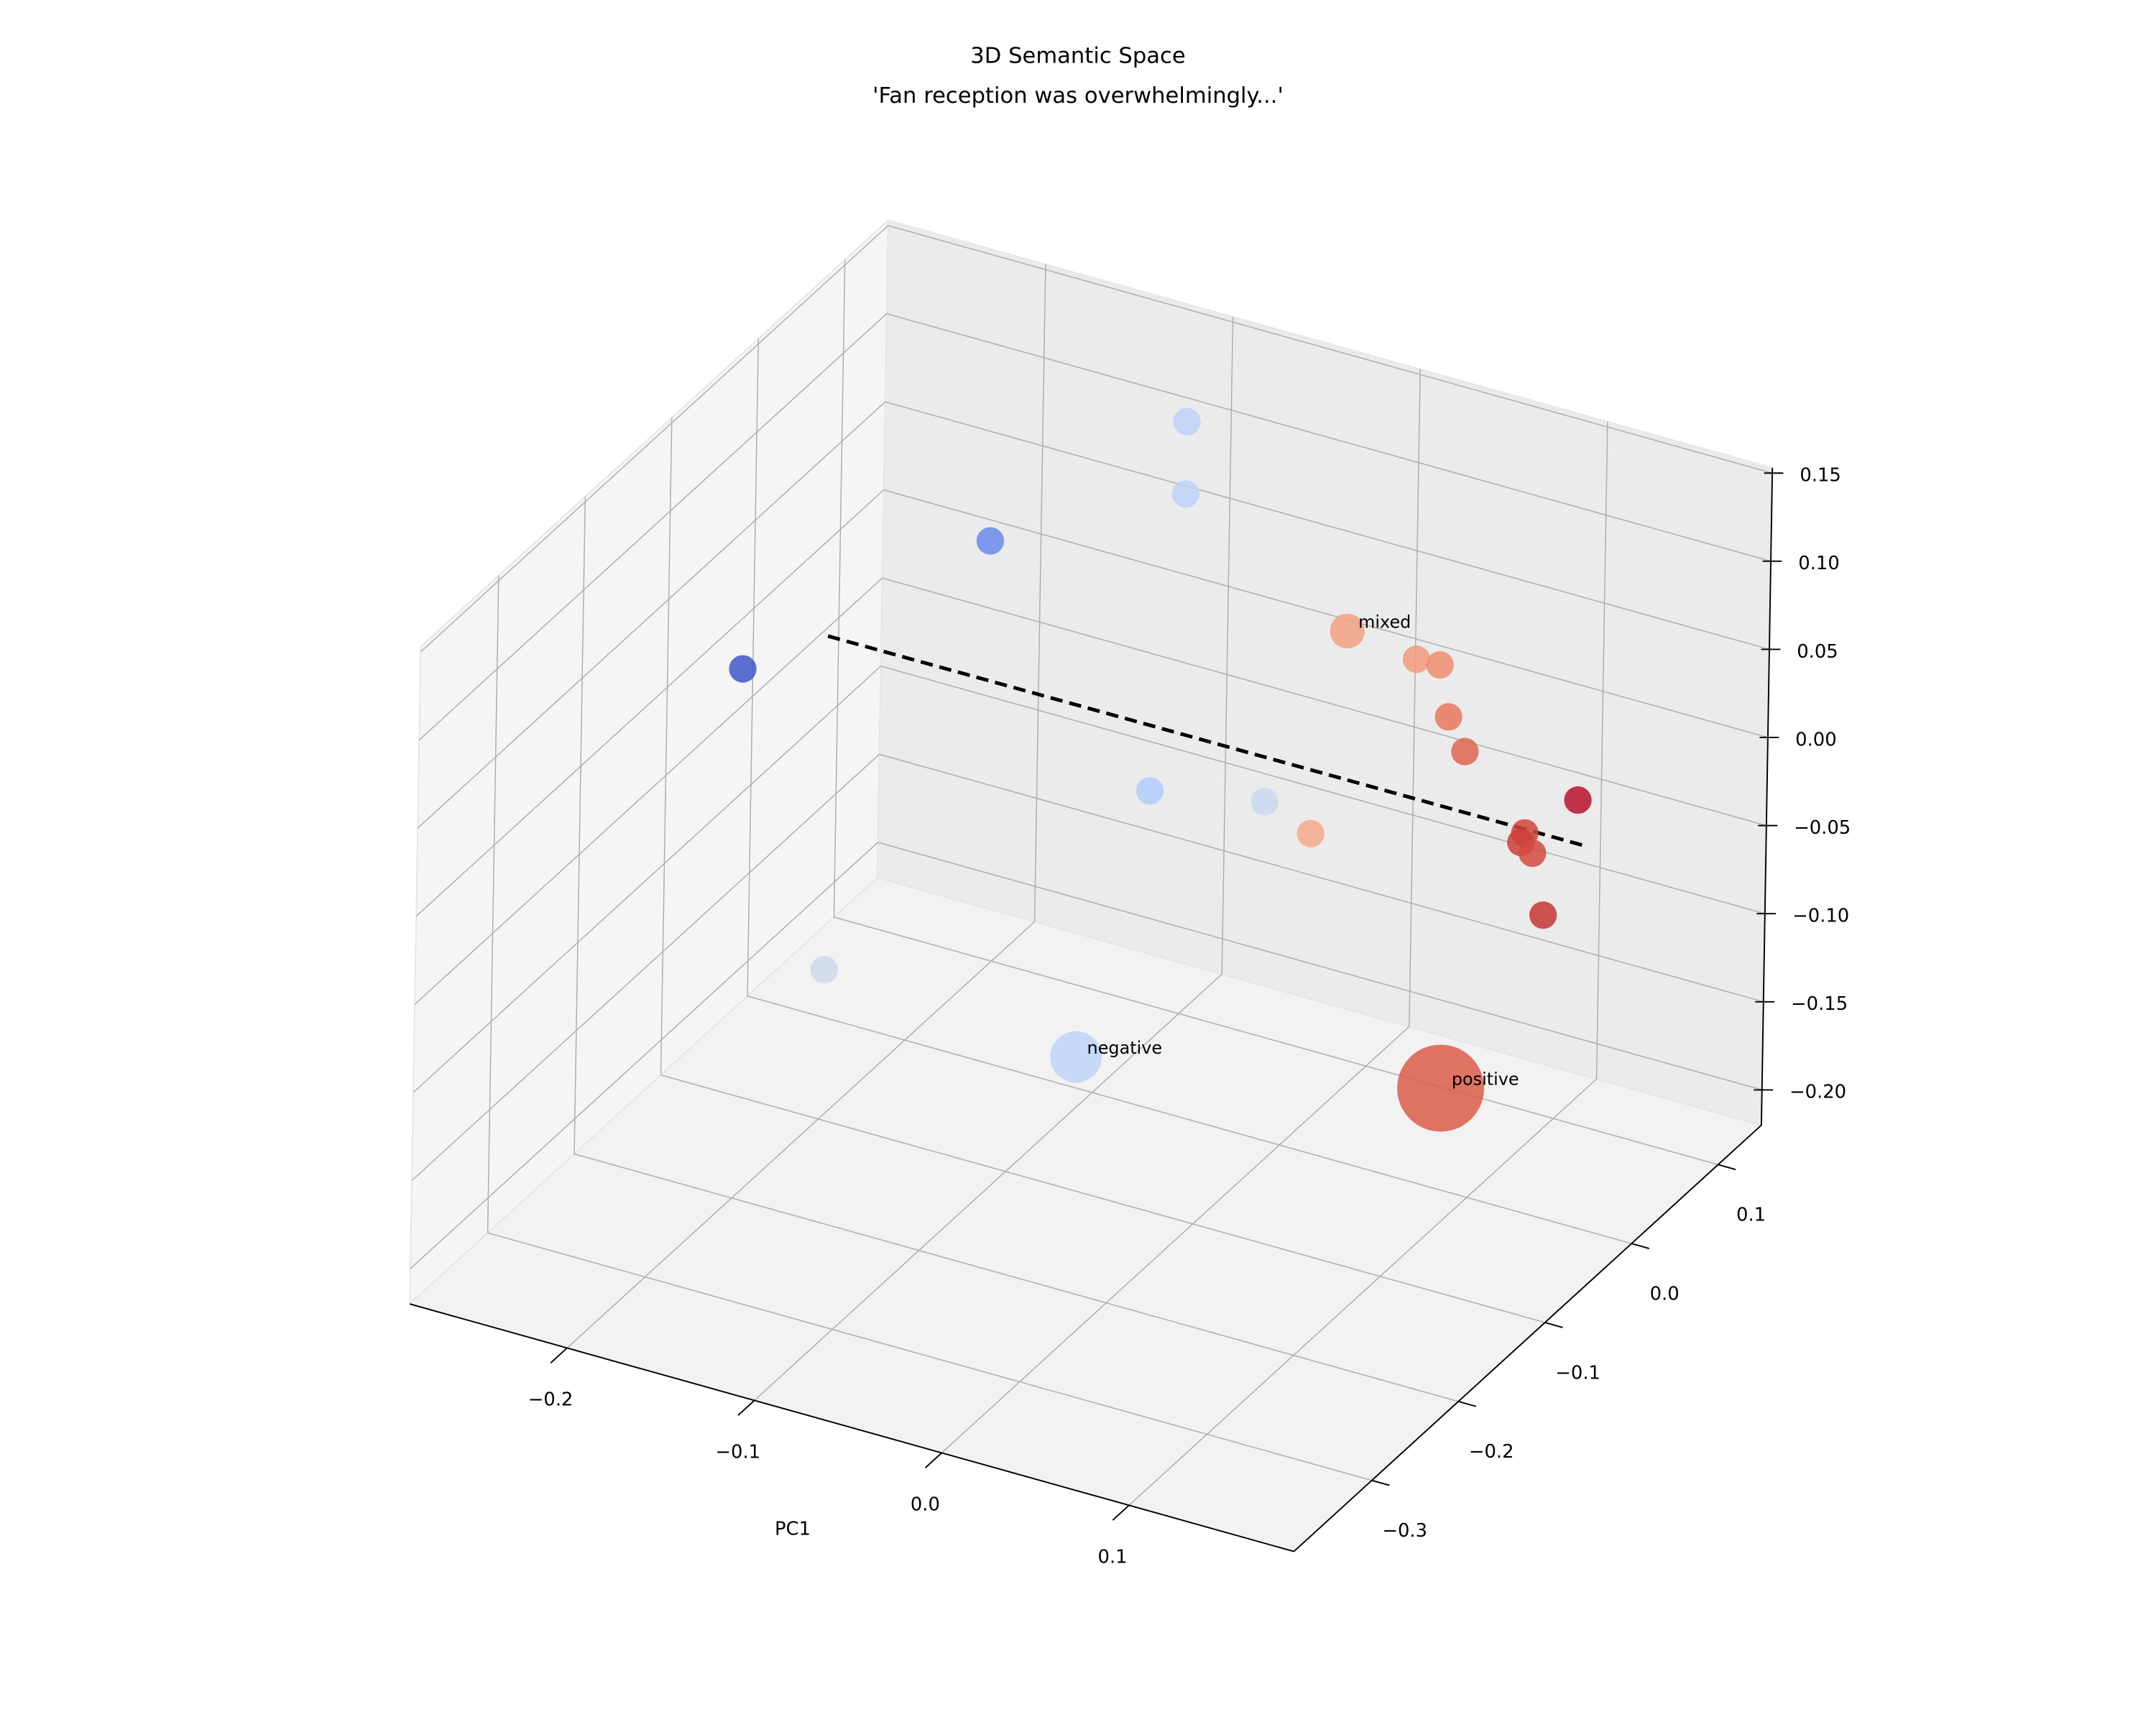  I want to click on x-tick-label: 0.0, so click(925, 1505).